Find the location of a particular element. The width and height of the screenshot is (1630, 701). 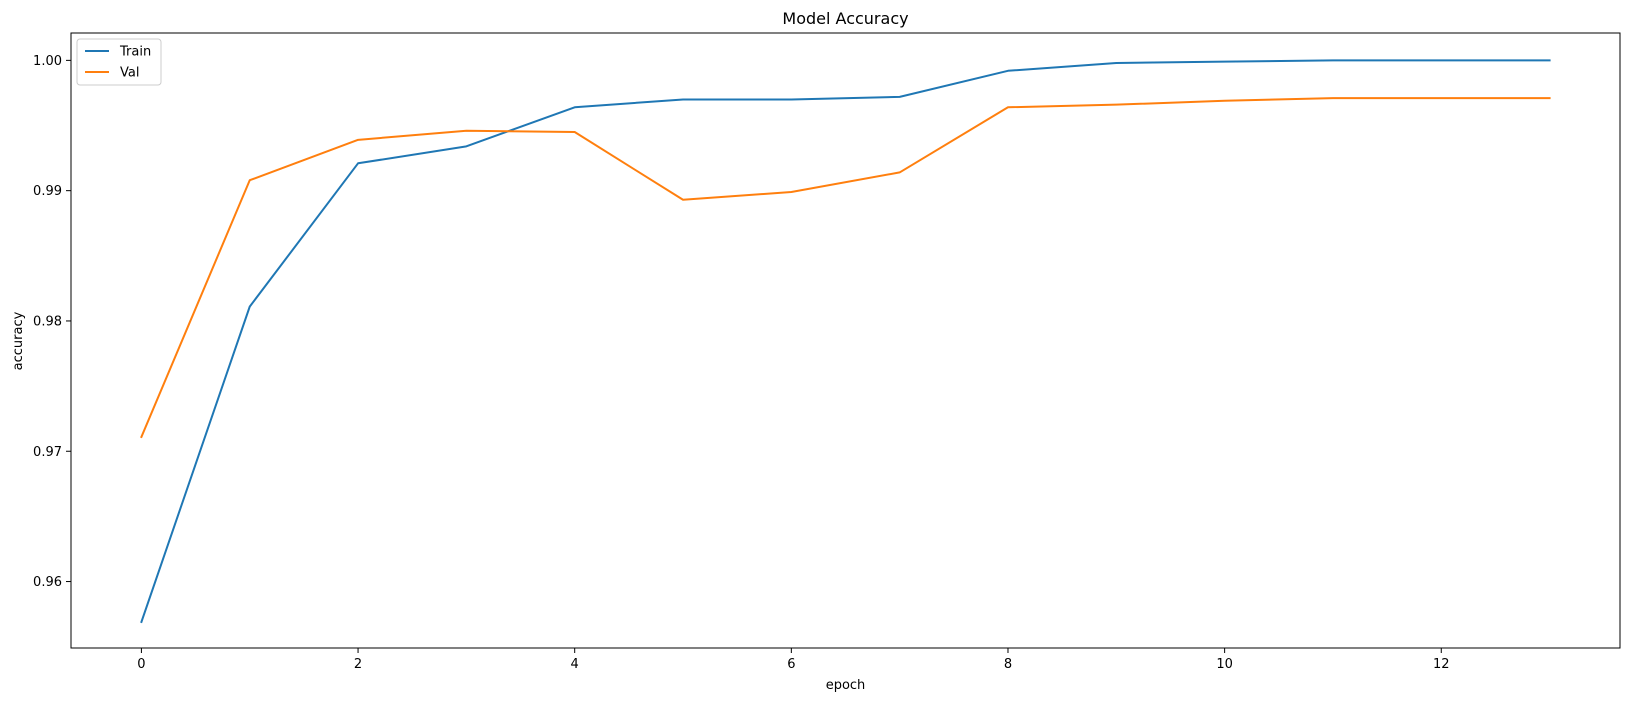

y-tick-label: 1.00 is located at coordinates (47, 61).